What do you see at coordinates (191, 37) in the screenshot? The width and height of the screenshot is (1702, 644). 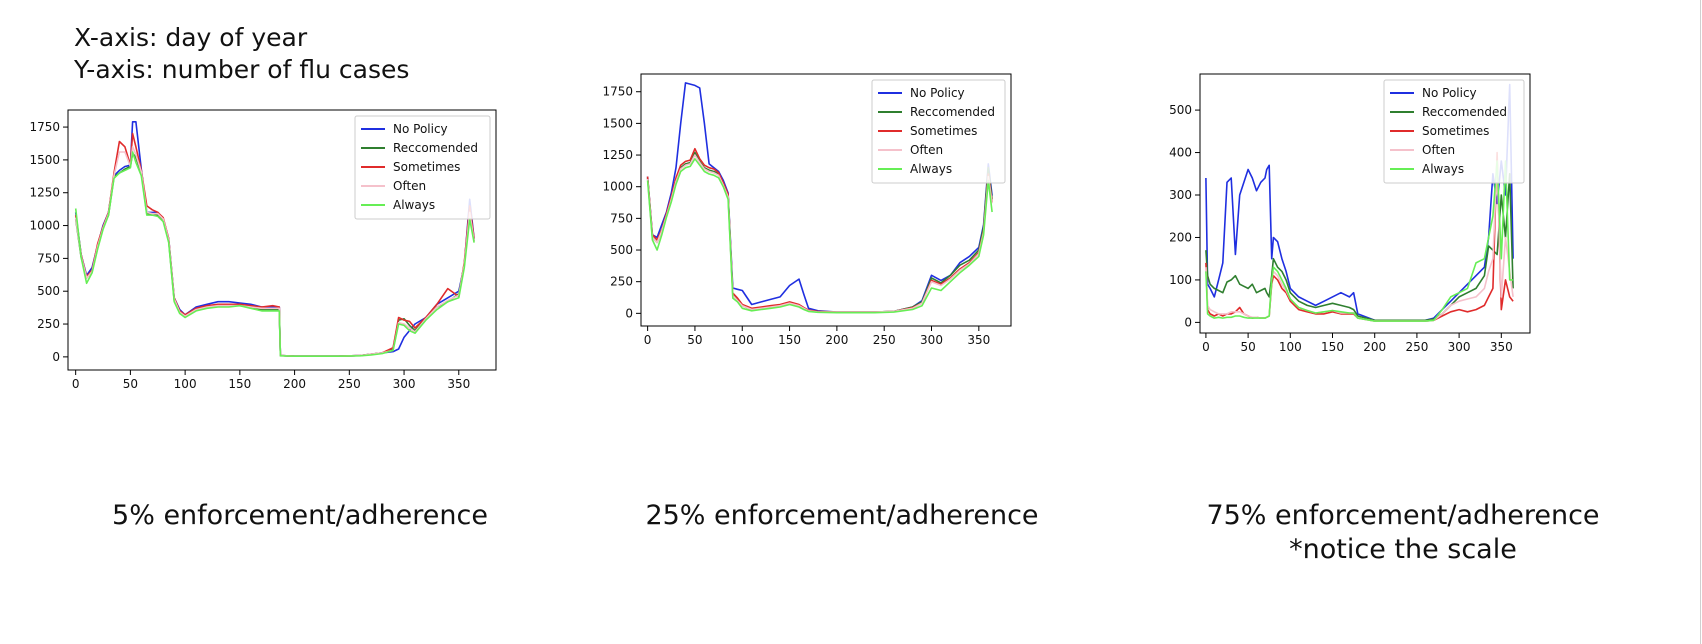 I see `x-axis-note: X-axis: day of year` at bounding box center [191, 37].